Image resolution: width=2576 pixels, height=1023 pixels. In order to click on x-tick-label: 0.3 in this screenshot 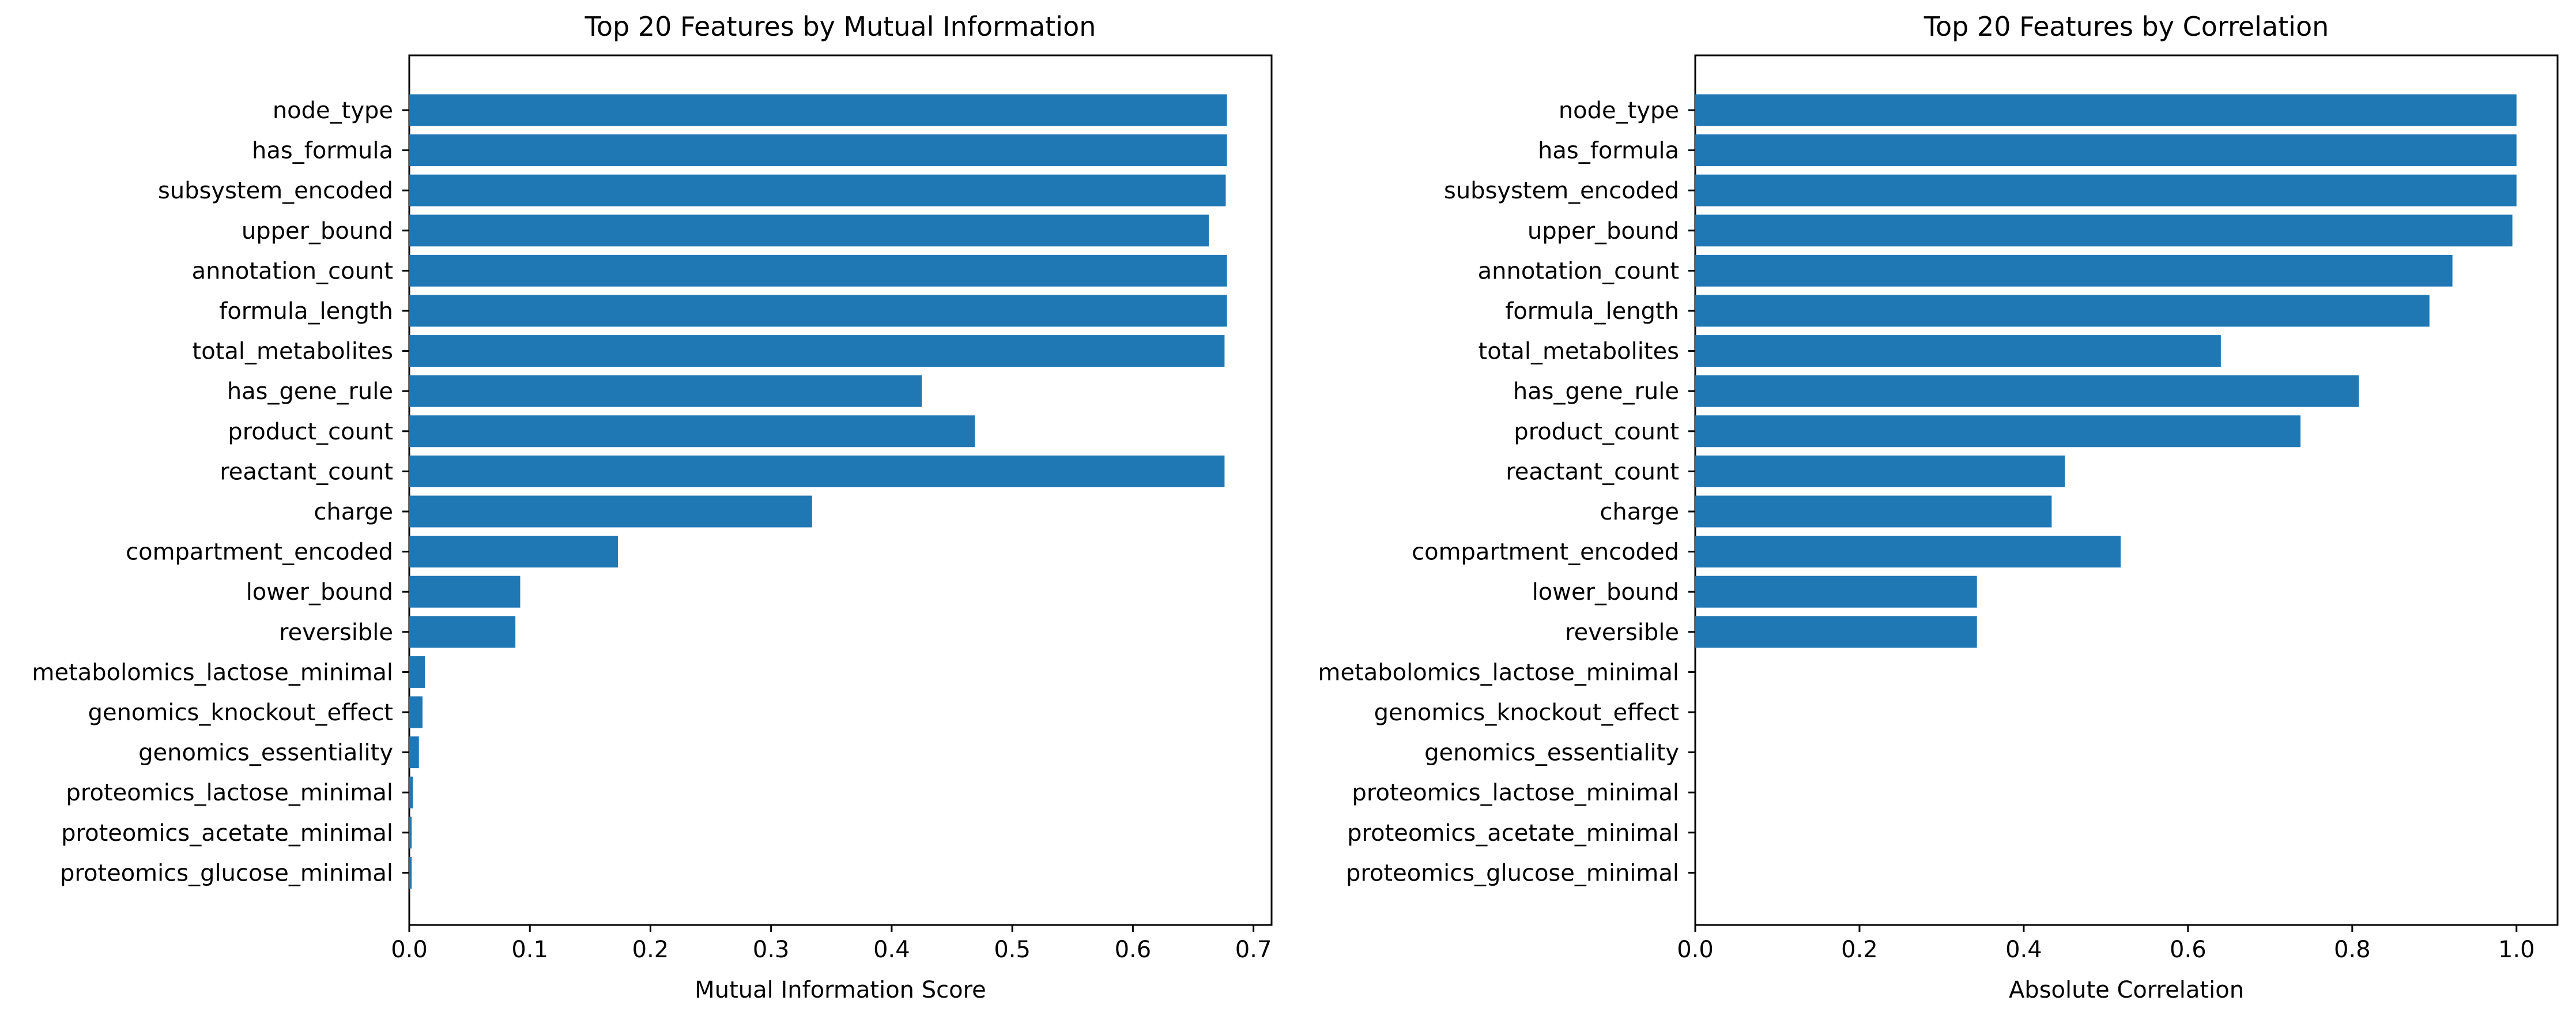, I will do `click(771, 950)`.